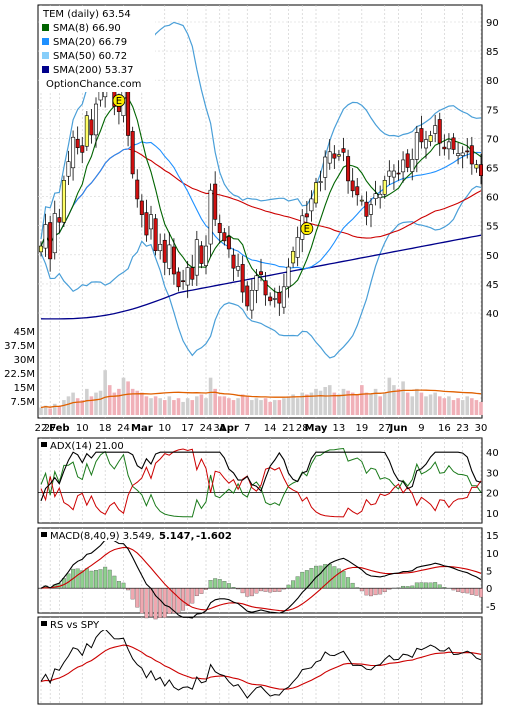  What do you see at coordinates (24, 332) in the screenshot?
I see `volume-tick-label: 45M` at bounding box center [24, 332].